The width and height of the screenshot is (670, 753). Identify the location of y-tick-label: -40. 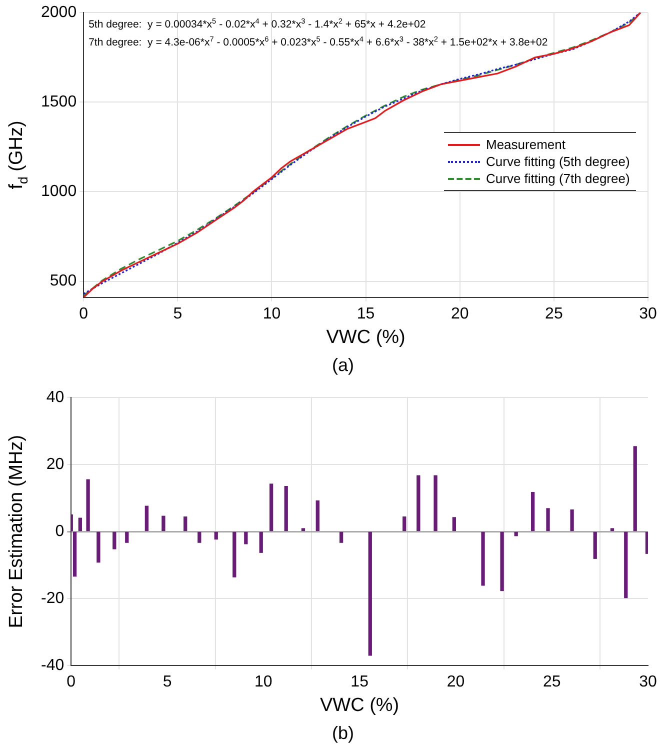
(52, 665).